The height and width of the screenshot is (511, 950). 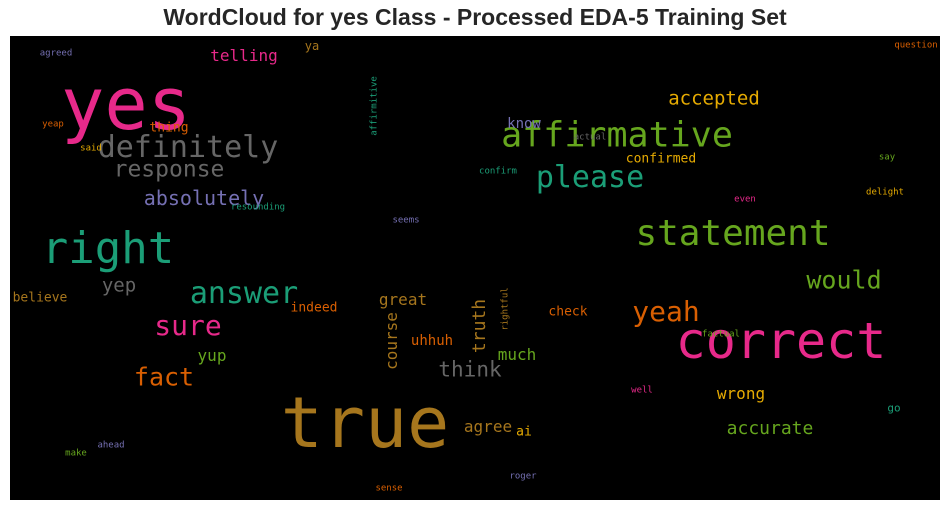 I want to click on word-confirmed: confirmed, so click(x=661, y=159).